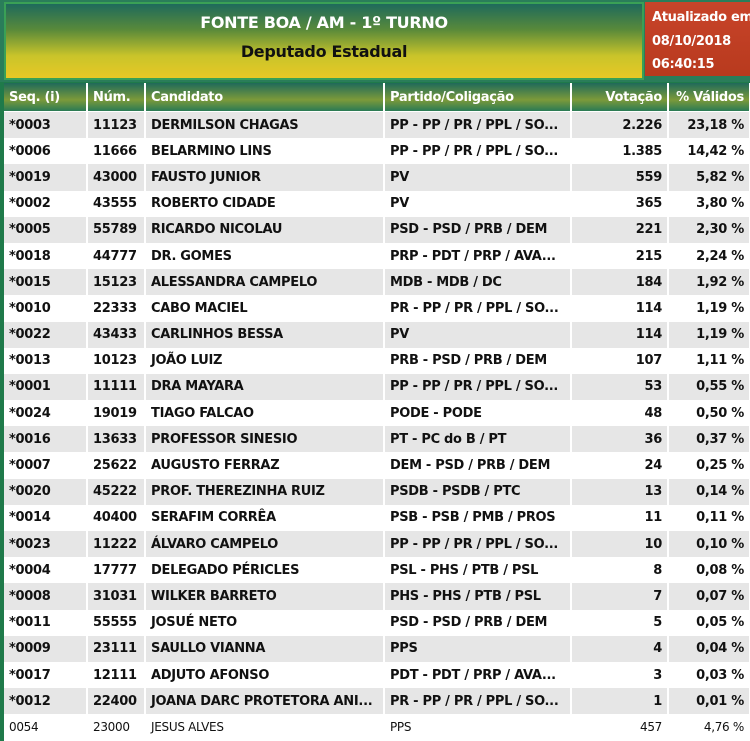 This screenshot has width=750, height=741. What do you see at coordinates (46, 97) in the screenshot?
I see `column-header-seq: Seq. (i)` at bounding box center [46, 97].